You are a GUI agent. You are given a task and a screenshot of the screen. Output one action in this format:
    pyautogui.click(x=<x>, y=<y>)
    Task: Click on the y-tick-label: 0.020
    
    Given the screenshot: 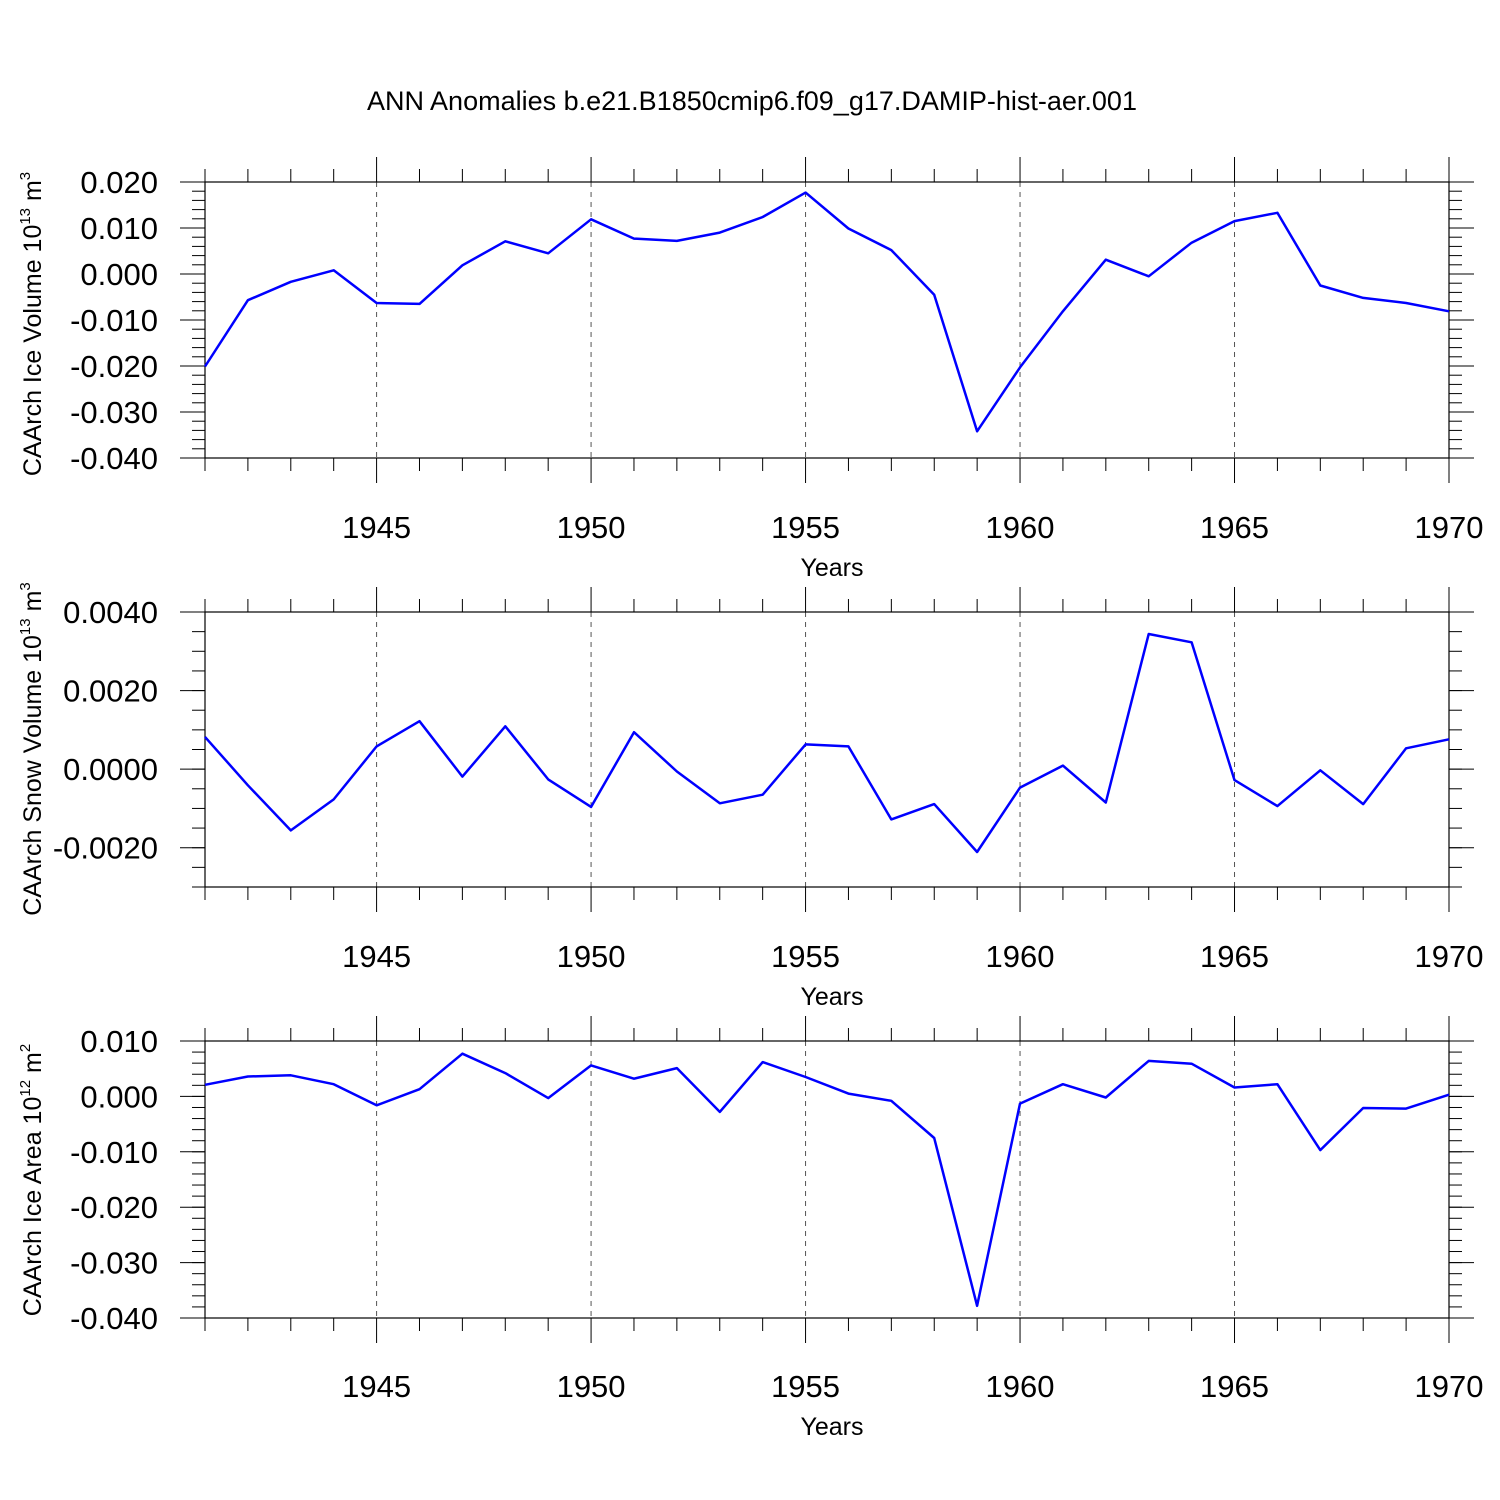 What is the action you would take?
    pyautogui.click(x=119, y=182)
    